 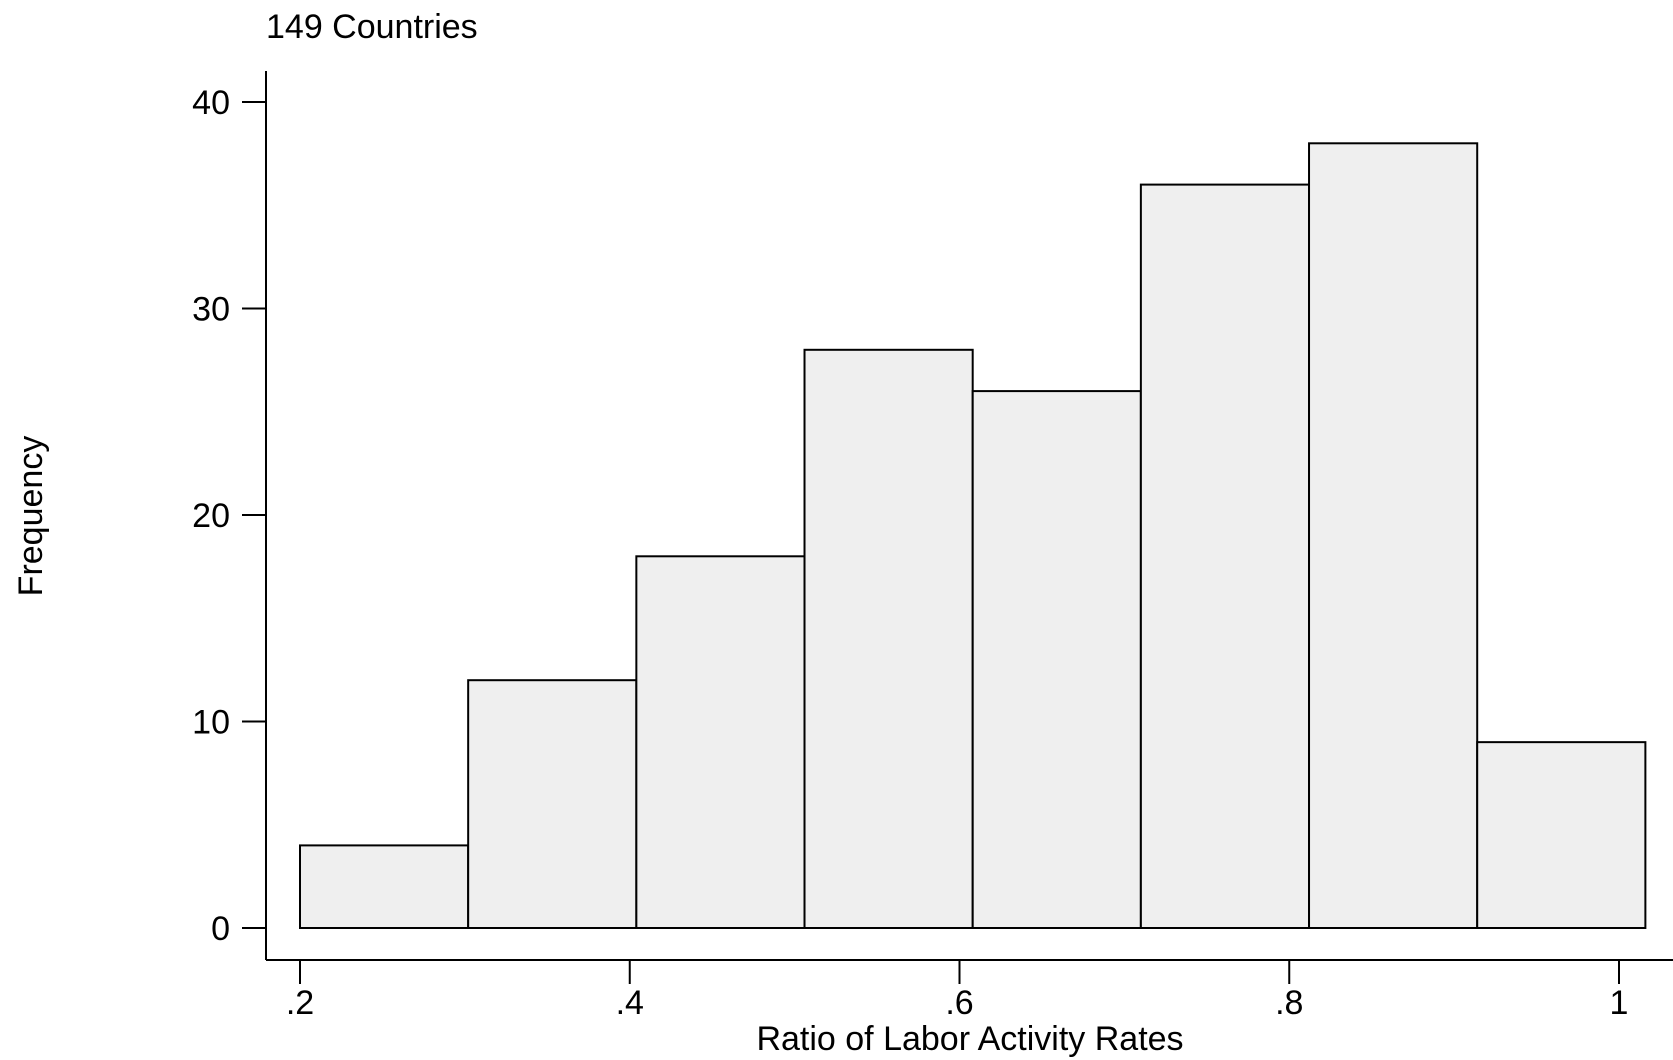 I want to click on x-axis-title: Ratio of Labor Activity Rates, so click(x=969, y=1039).